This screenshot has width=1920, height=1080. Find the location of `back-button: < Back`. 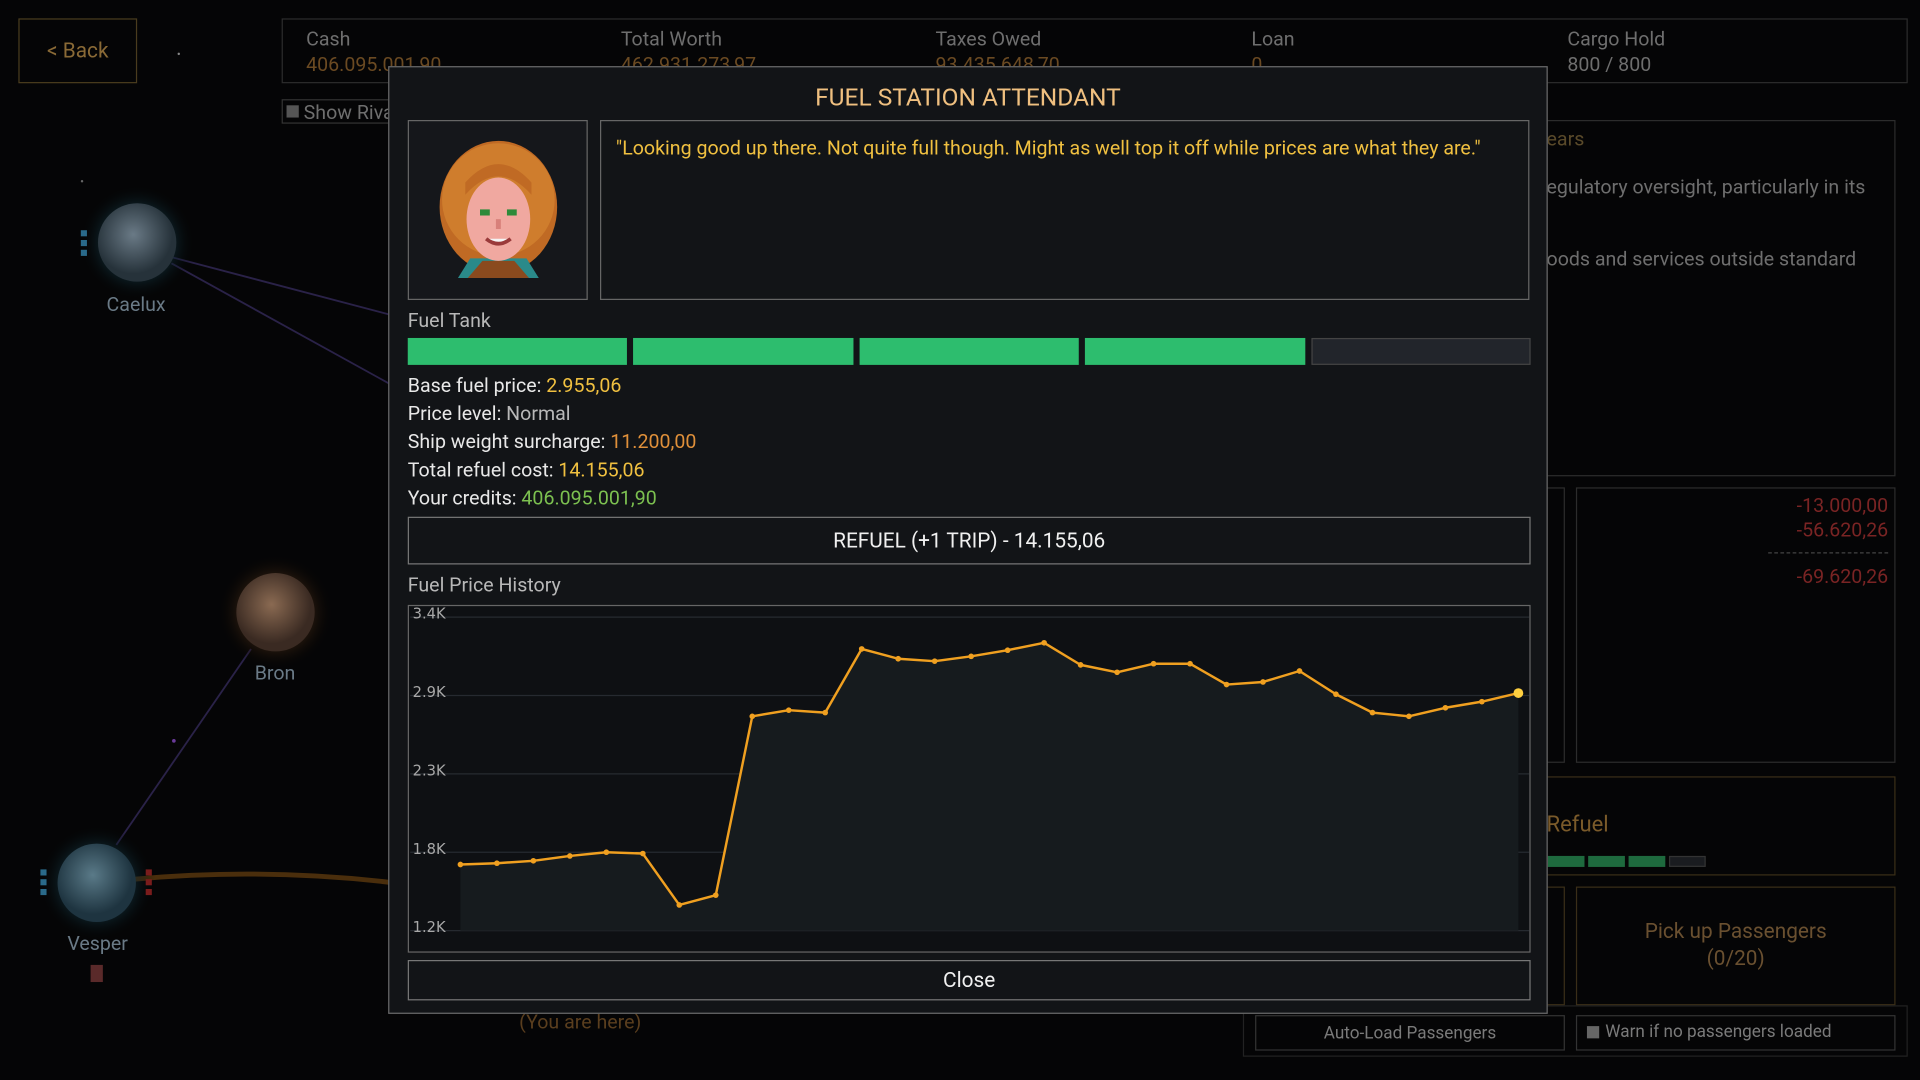

back-button: < Back is located at coordinates (78, 51).